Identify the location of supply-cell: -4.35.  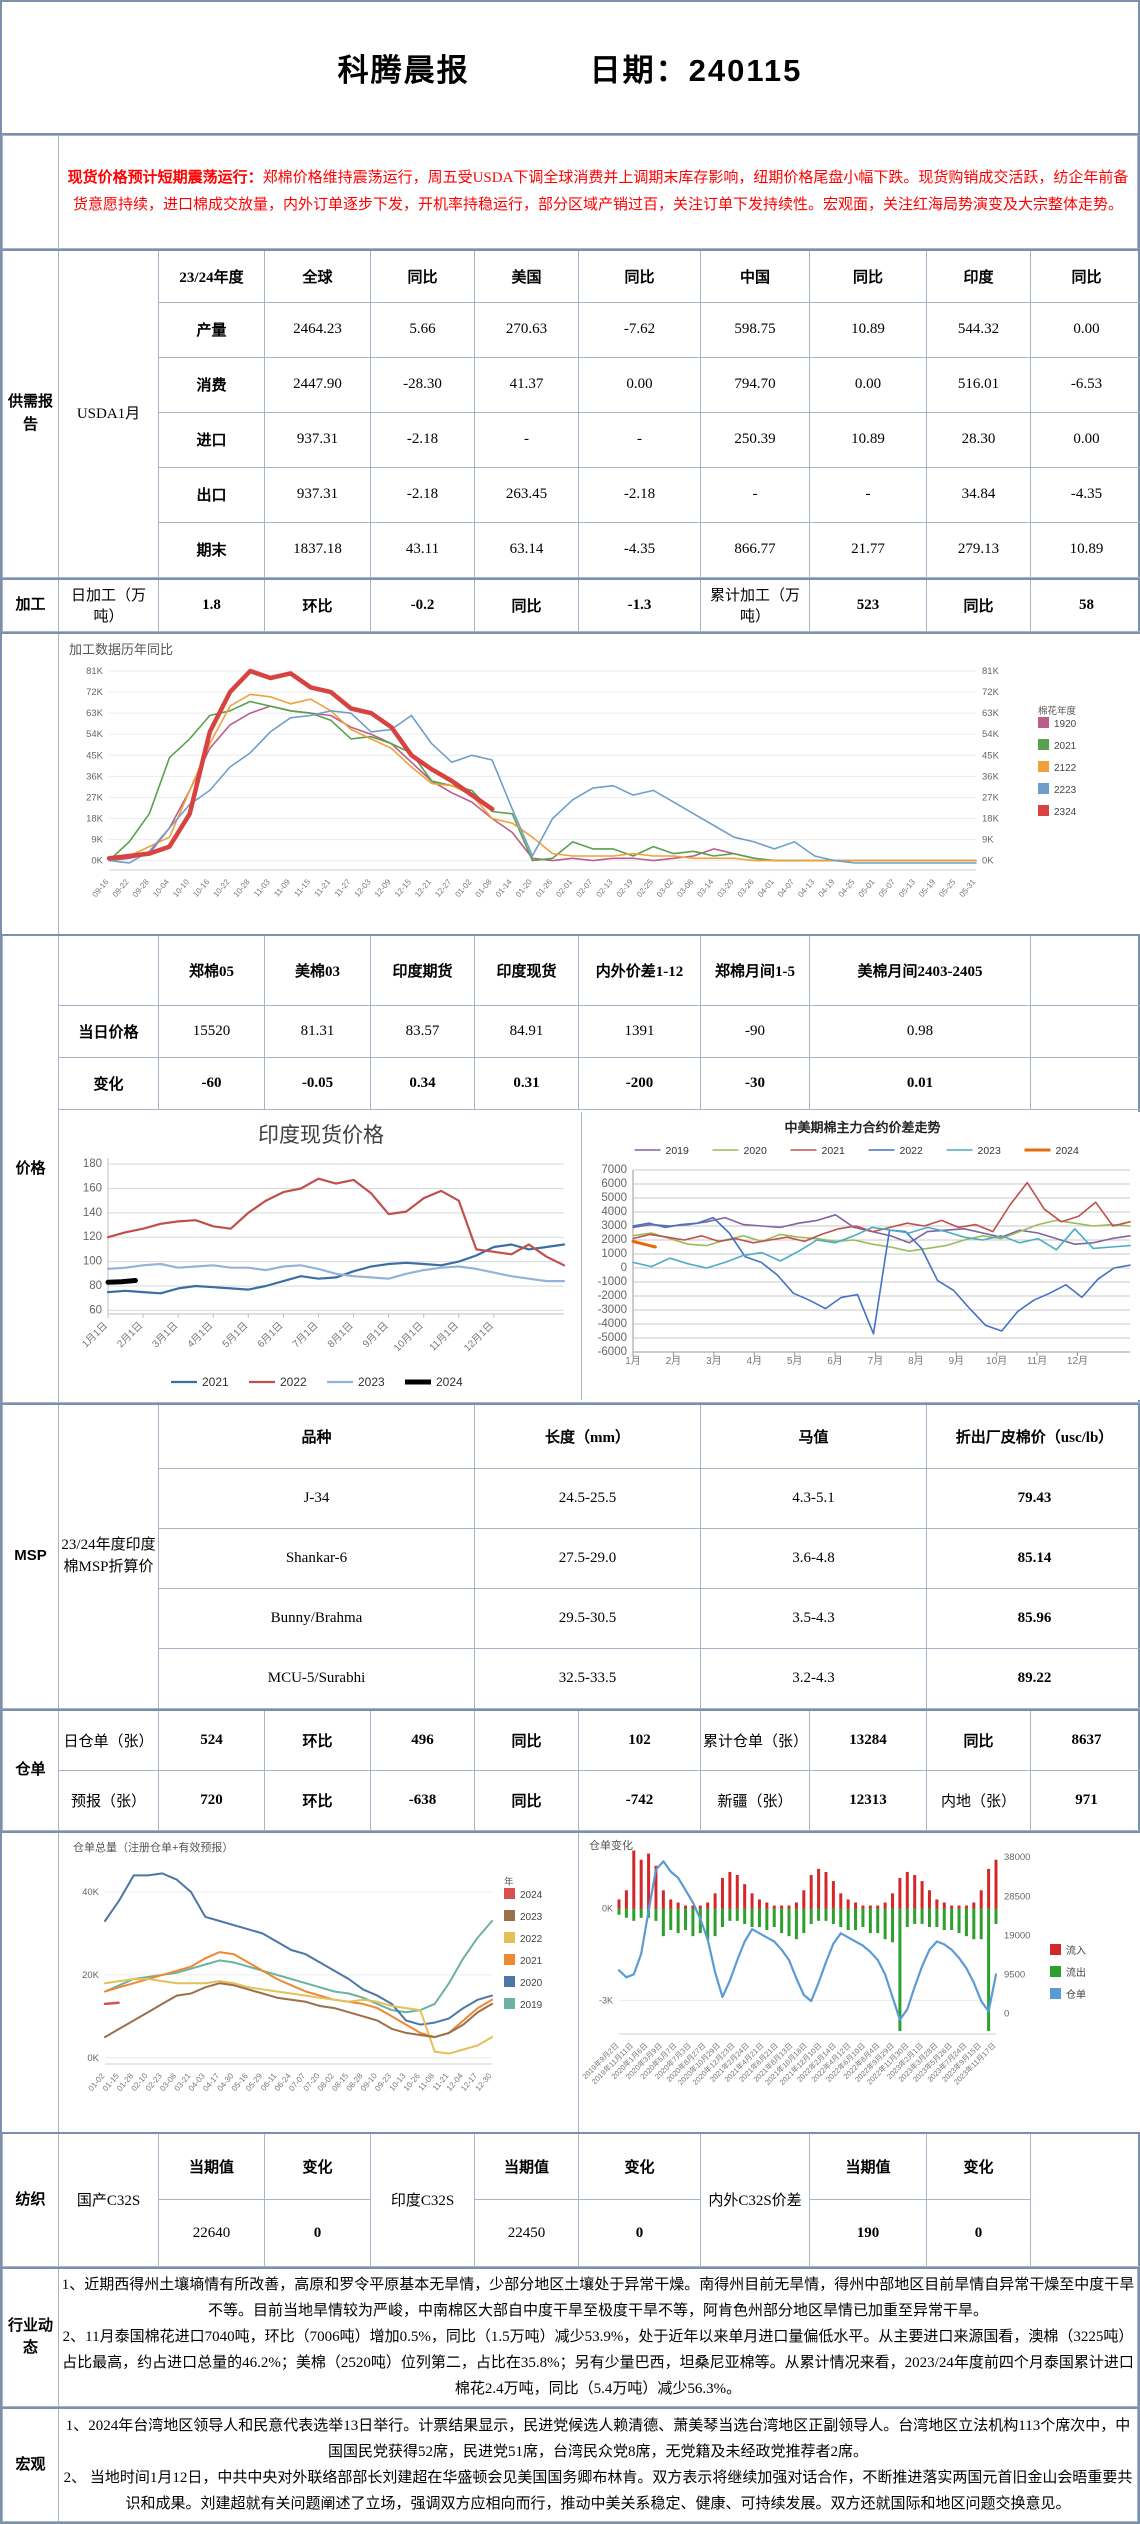
(640, 549).